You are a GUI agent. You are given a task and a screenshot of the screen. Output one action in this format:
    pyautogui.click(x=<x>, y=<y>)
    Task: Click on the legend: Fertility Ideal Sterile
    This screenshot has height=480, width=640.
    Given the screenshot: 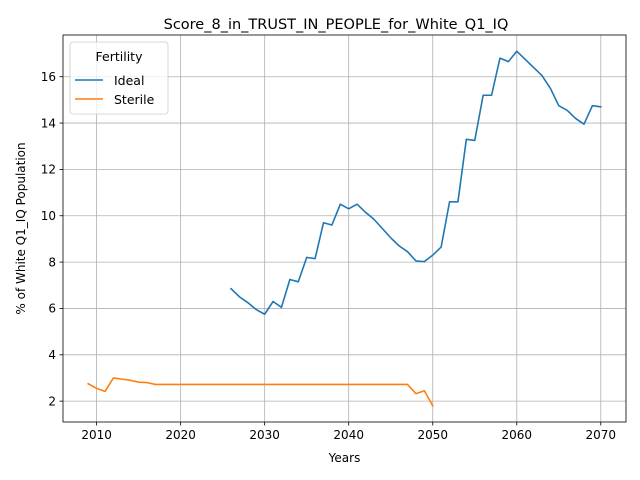 What is the action you would take?
    pyautogui.click(x=119, y=78)
    